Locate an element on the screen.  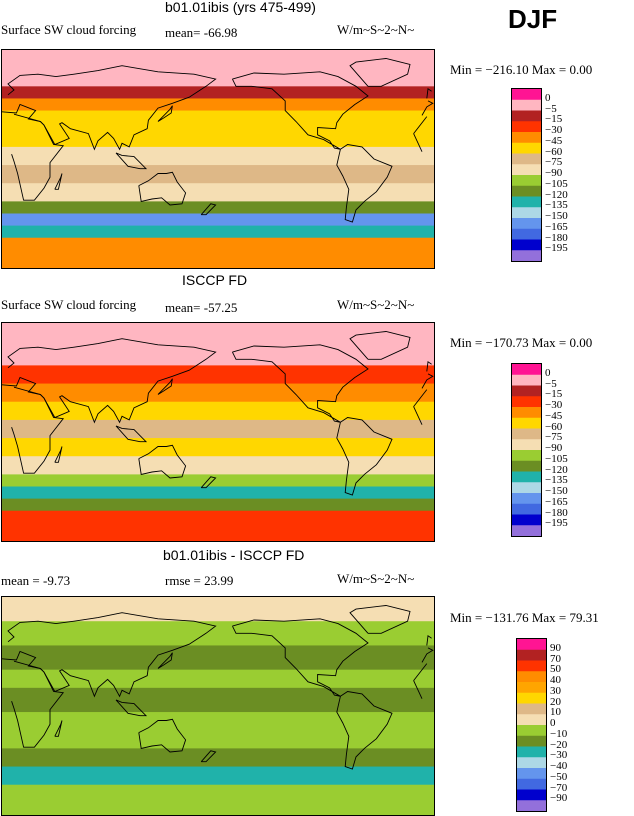
colorbar-label-10: −135 is located at coordinates (556, 205).